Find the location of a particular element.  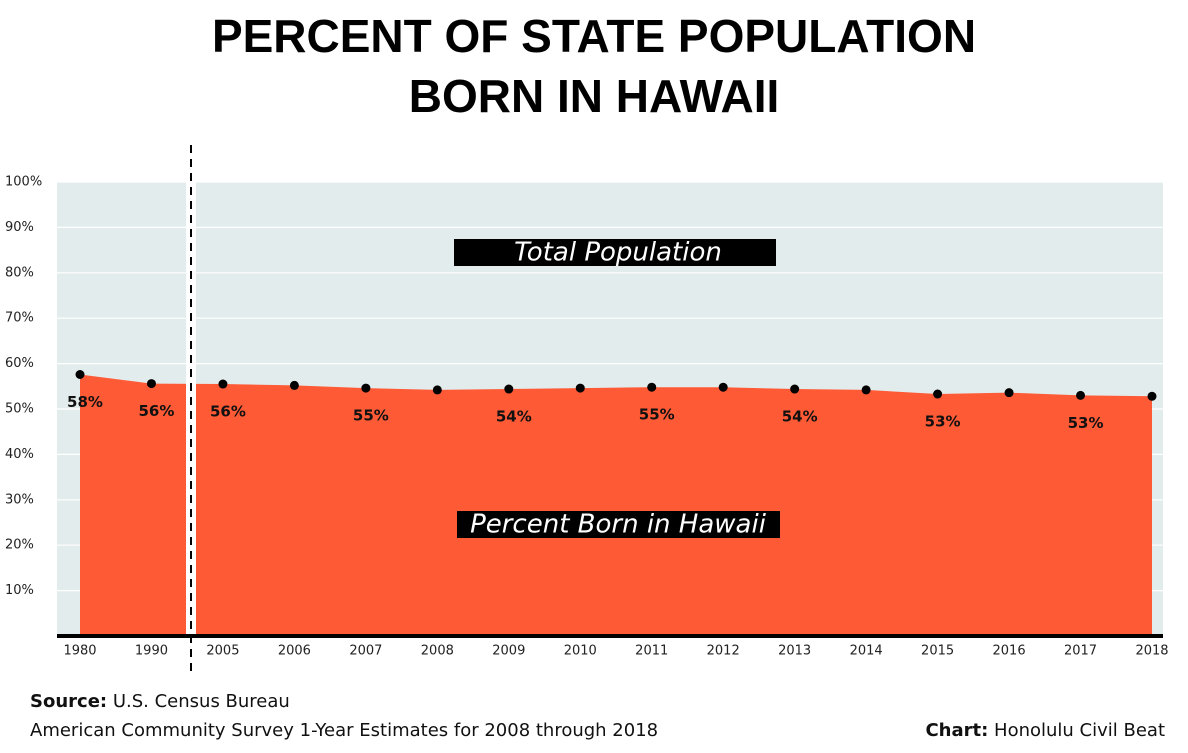

axis-break is located at coordinates (191, 410).